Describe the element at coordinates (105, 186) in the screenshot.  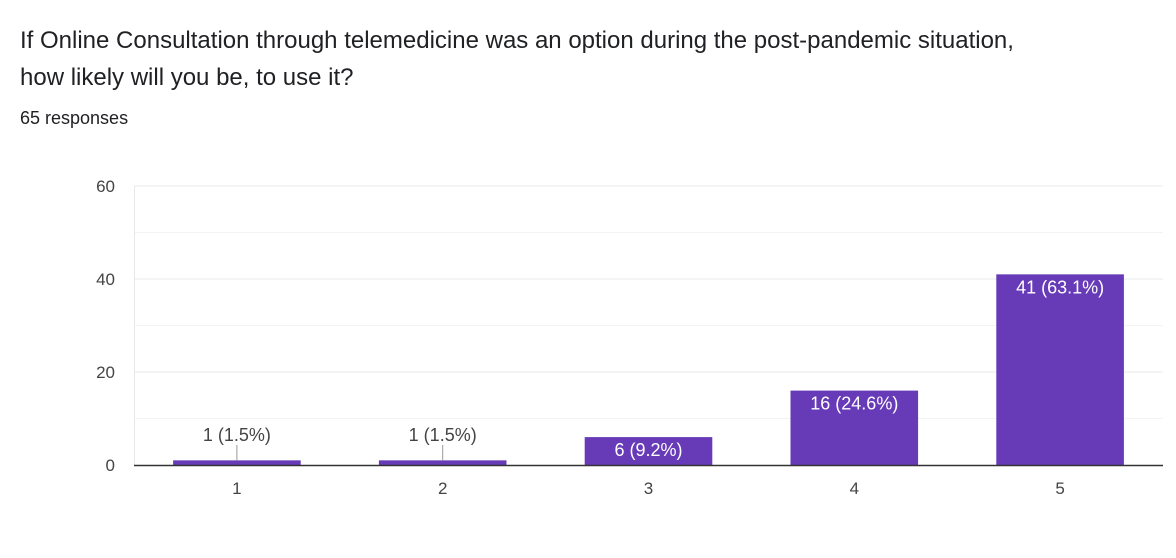
I see `y-tick-label: 60` at that location.